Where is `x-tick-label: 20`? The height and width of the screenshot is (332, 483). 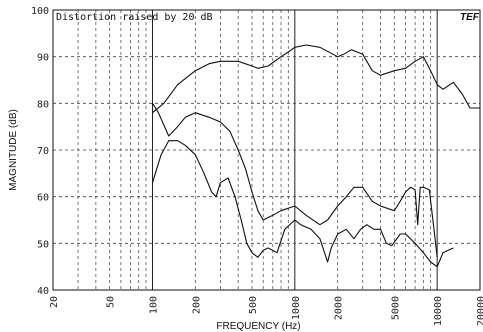 x-tick-label: 20 is located at coordinates (54, 302).